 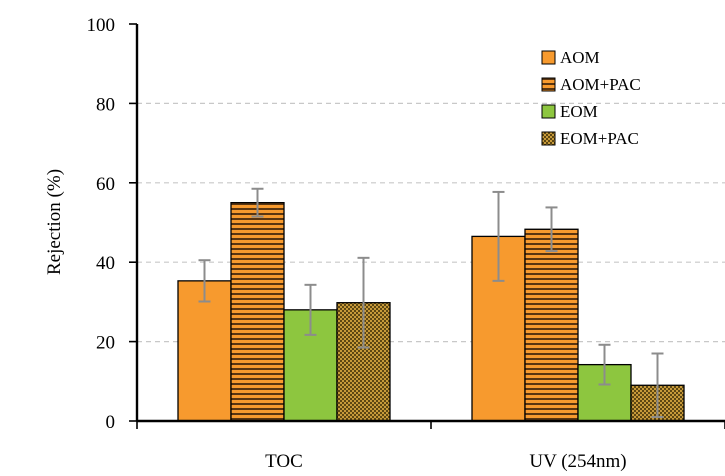 I want to click on x-ticks: TOC UV (254nm), so click(x=445, y=461).